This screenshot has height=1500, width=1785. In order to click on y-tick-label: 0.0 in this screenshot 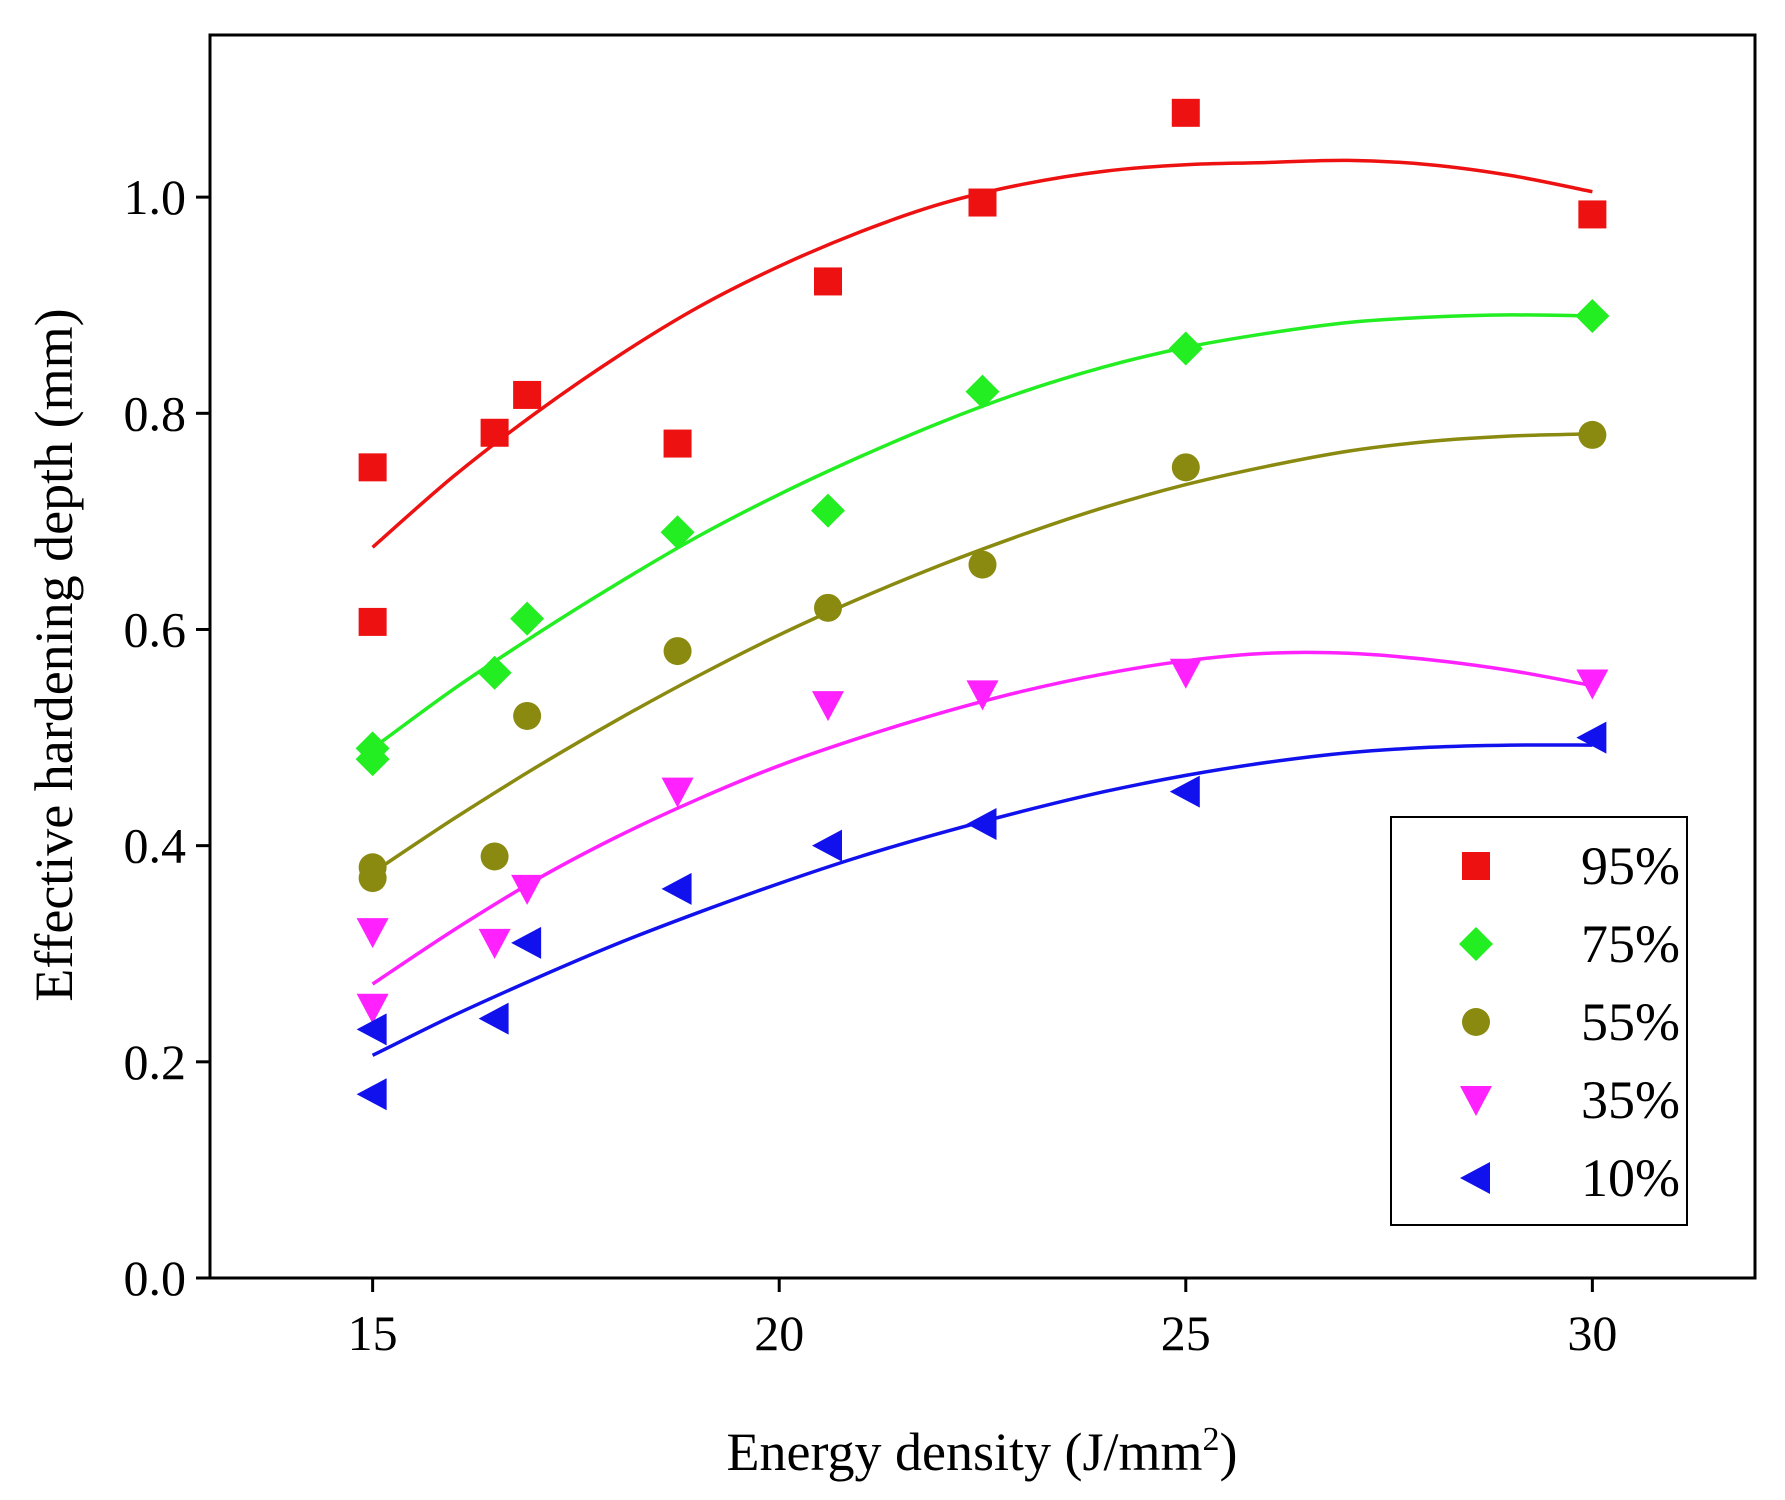, I will do `click(155, 1278)`.